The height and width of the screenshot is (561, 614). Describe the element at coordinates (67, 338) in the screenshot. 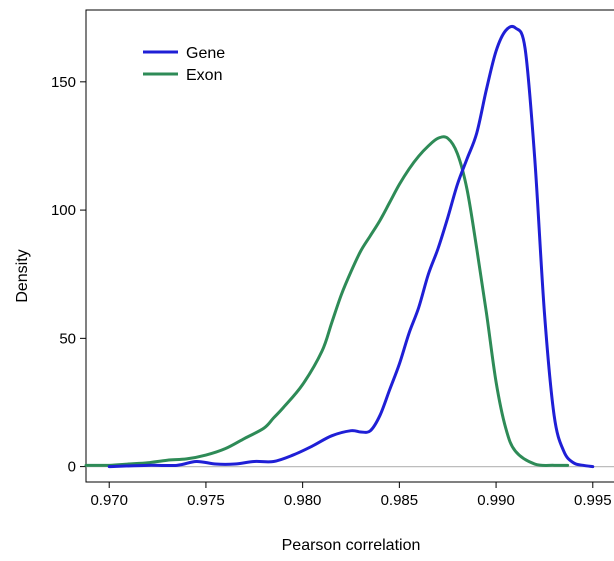

I see `y-tick-label: 50` at that location.